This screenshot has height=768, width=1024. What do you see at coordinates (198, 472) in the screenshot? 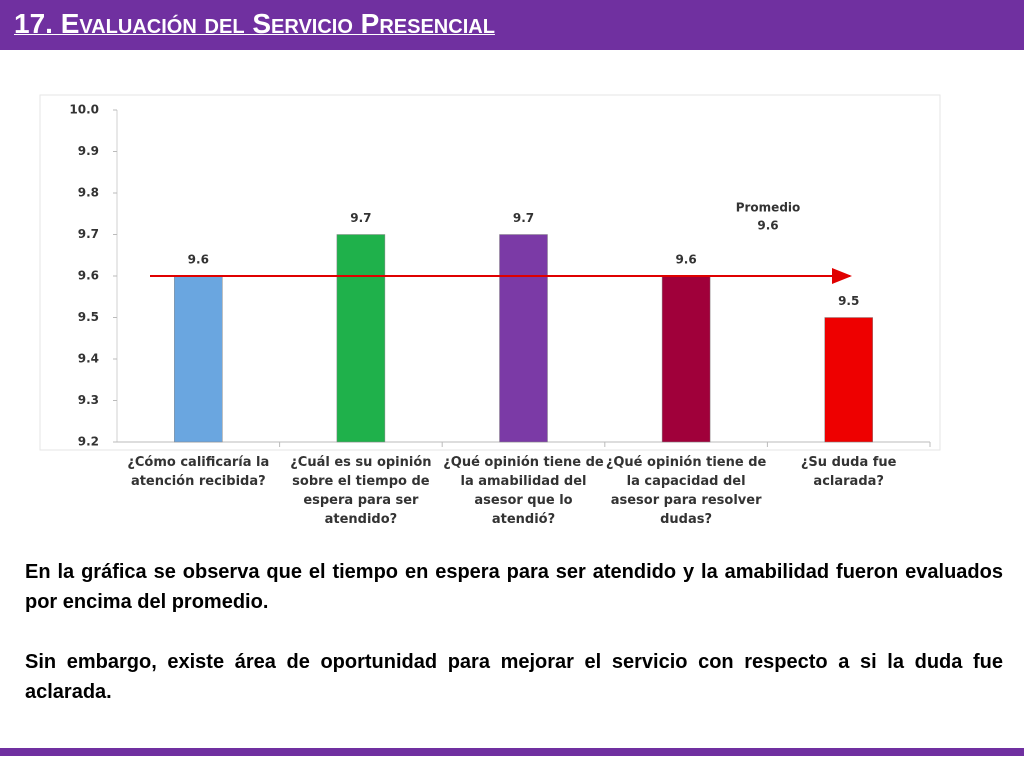
I see `x-tick-label: ¿Cómo calificaría la atención recibida?` at bounding box center [198, 472].